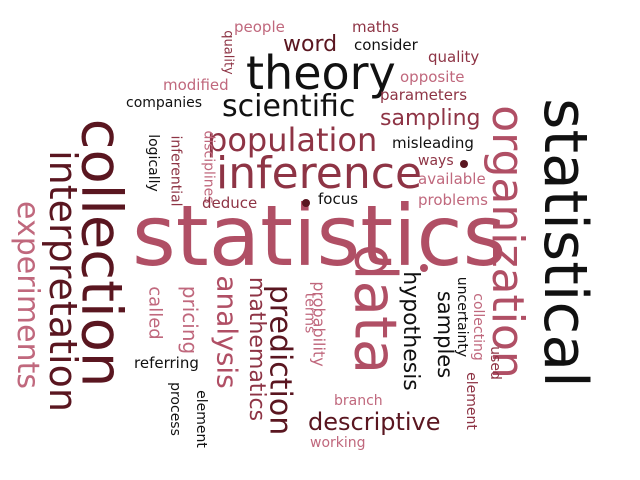 This screenshot has height=480, width=640. What do you see at coordinates (374, 422) in the screenshot?
I see `word-descriptive: descriptive` at bounding box center [374, 422].